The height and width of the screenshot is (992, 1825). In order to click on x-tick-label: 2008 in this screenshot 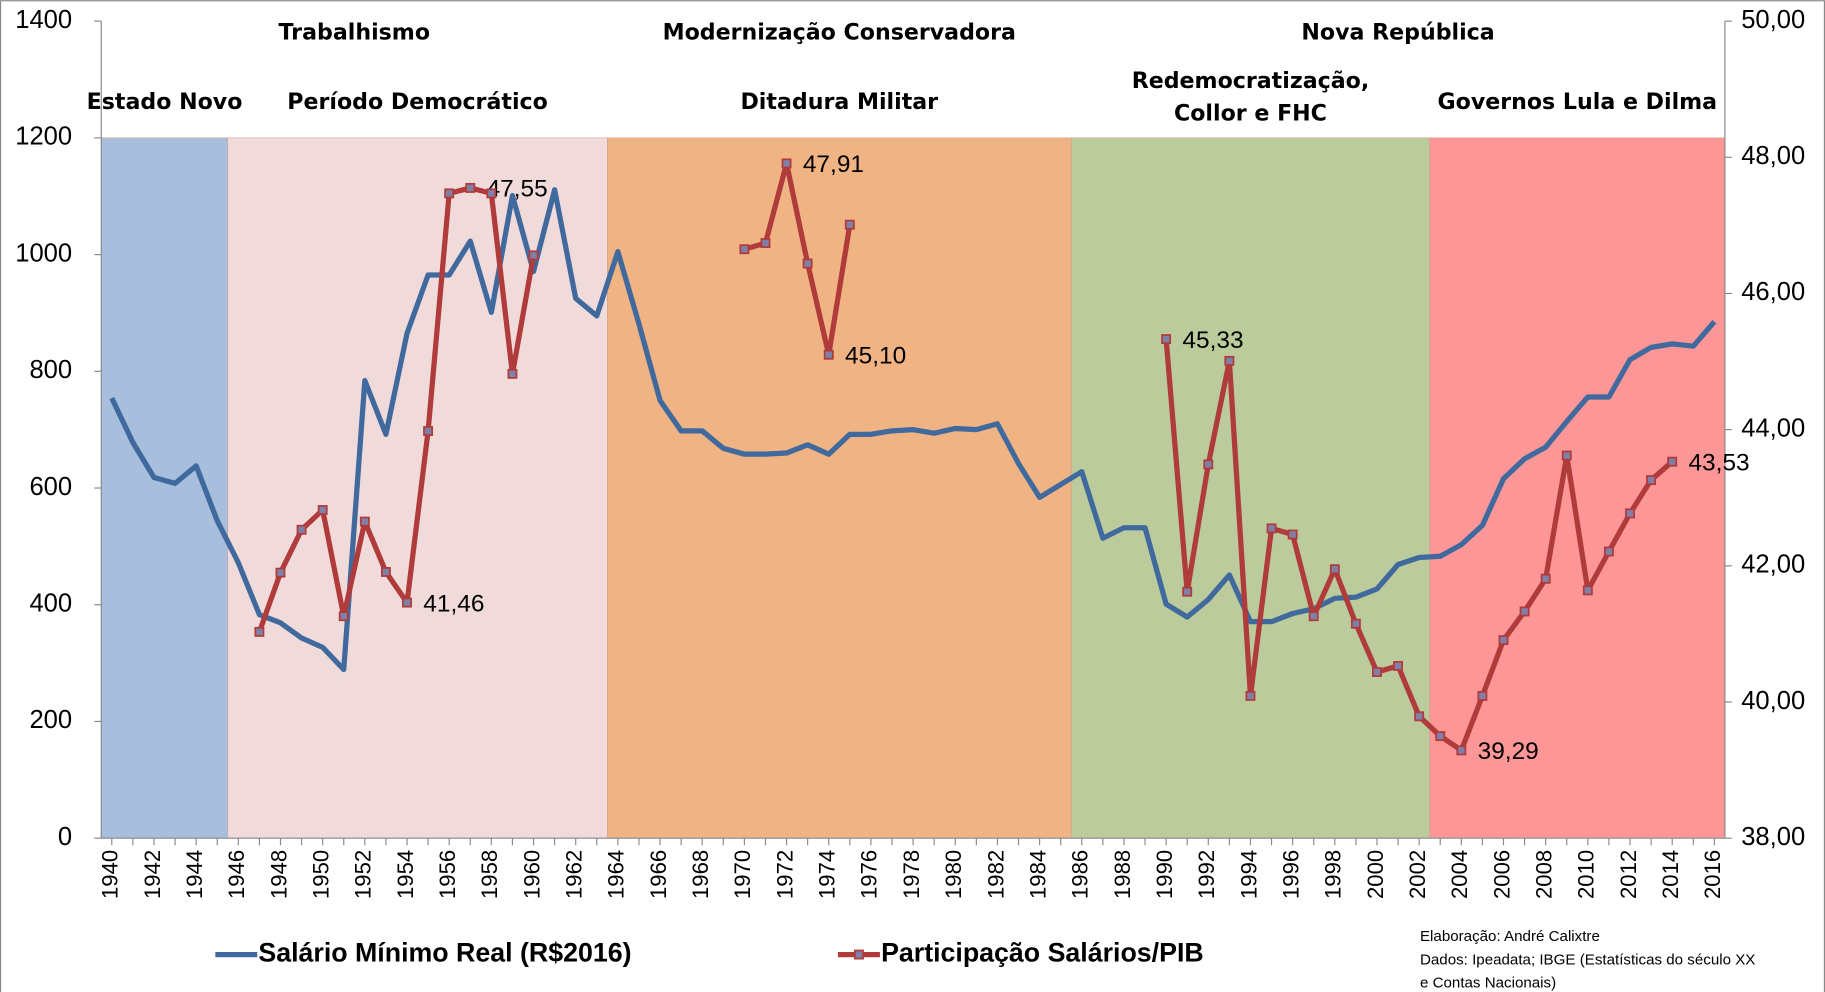, I will do `click(1544, 874)`.